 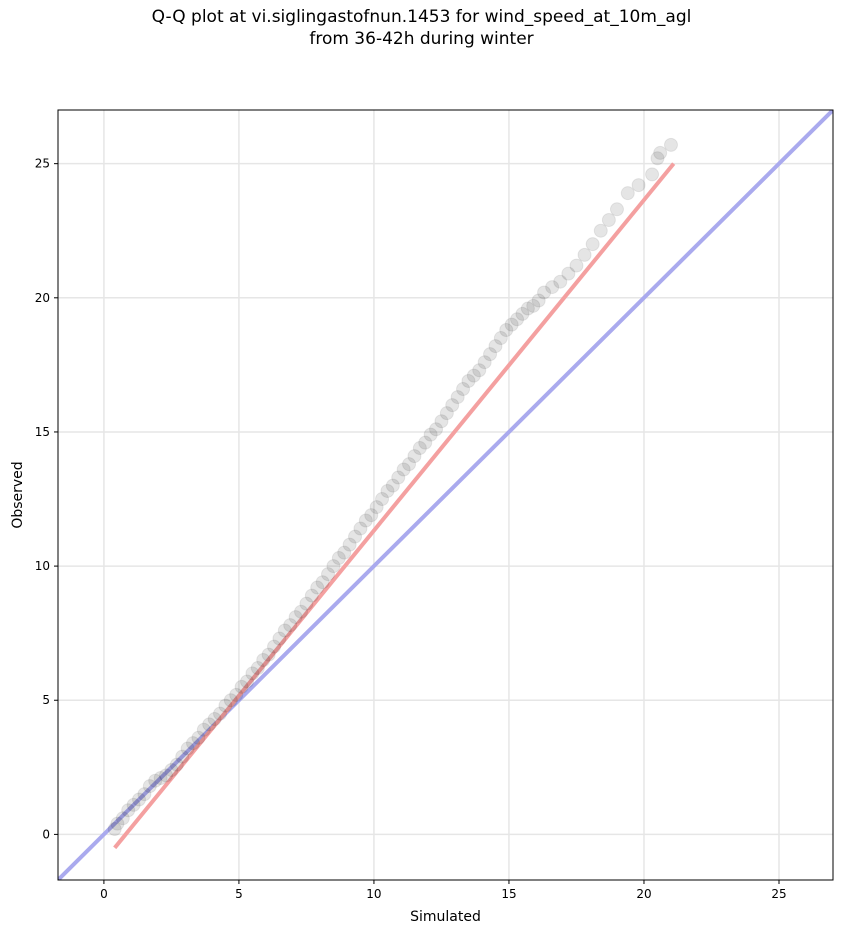 I want to click on y-tick-label: 20, so click(x=42, y=298).